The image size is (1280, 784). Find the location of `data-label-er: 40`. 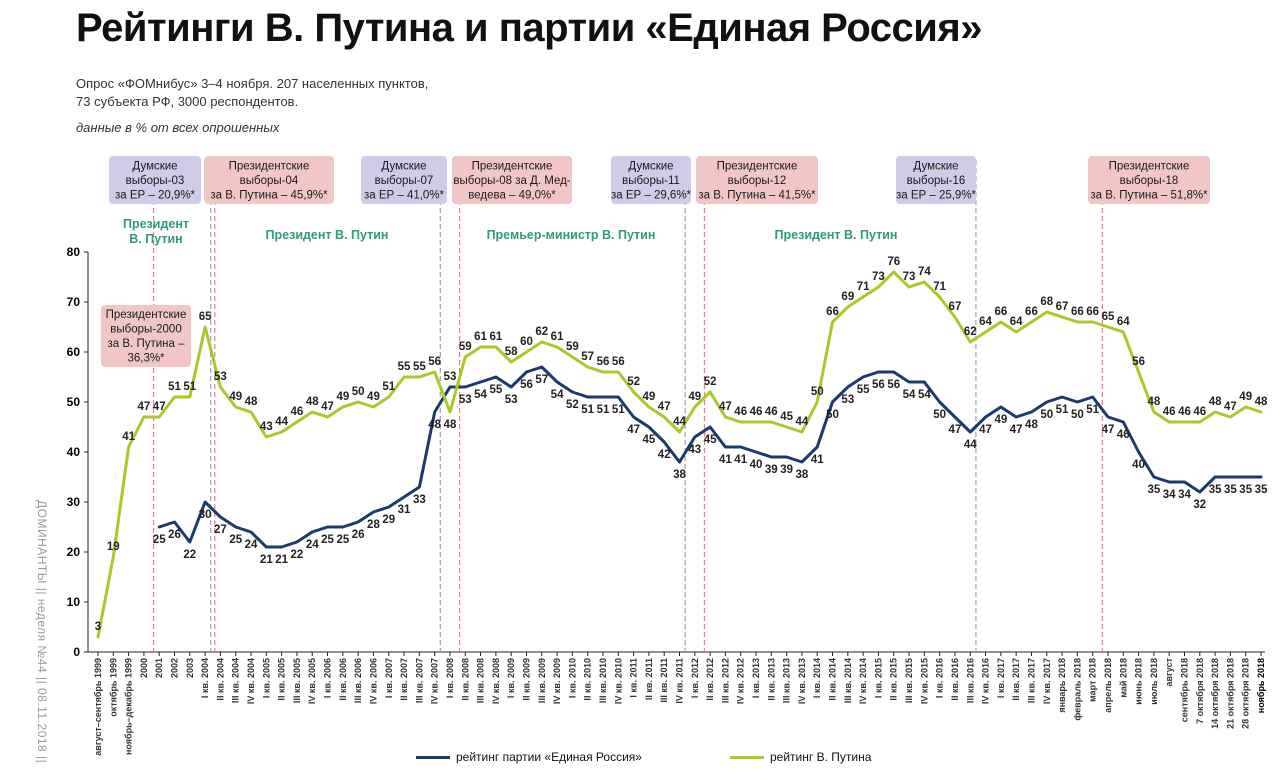

data-label-er: 40 is located at coordinates (1138, 465).